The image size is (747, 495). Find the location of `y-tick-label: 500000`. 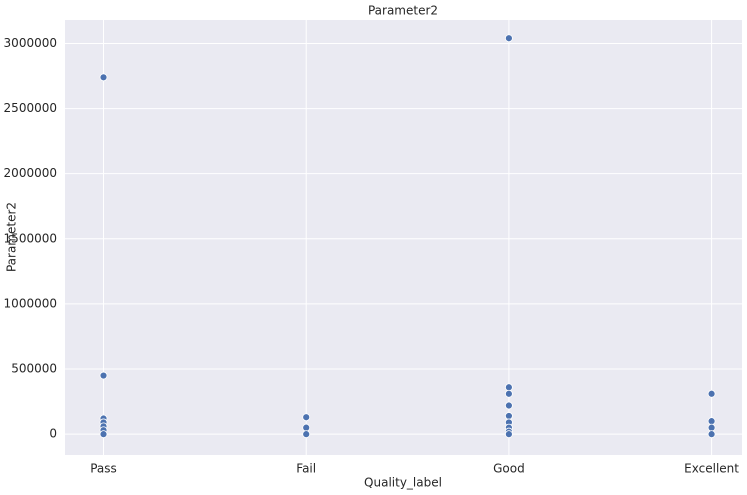

y-tick-label: 500000 is located at coordinates (34, 369).